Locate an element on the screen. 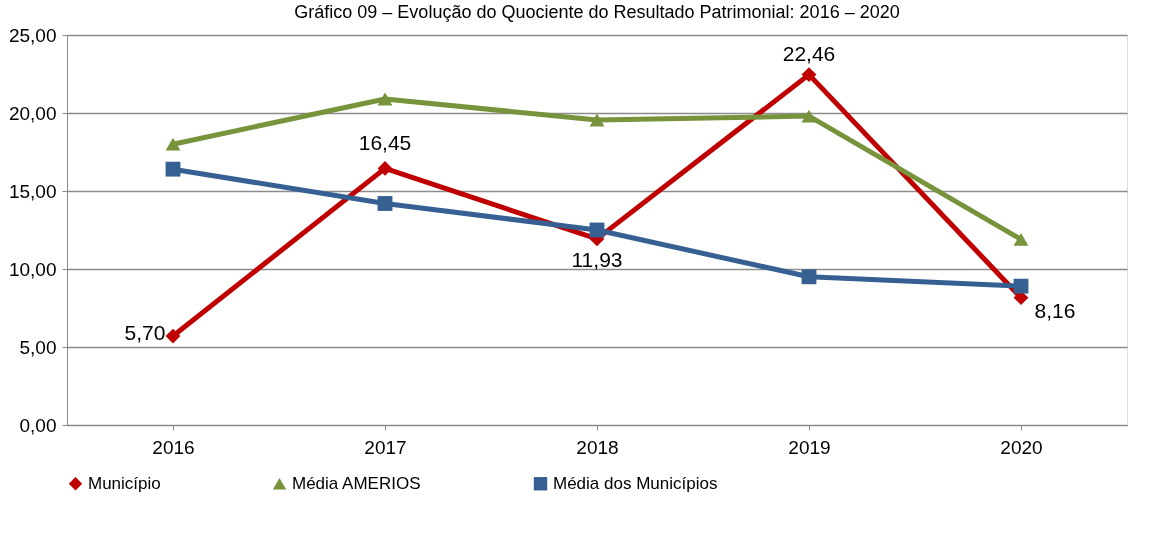 The height and width of the screenshot is (538, 1172). data-label: 11,93 is located at coordinates (597, 259).